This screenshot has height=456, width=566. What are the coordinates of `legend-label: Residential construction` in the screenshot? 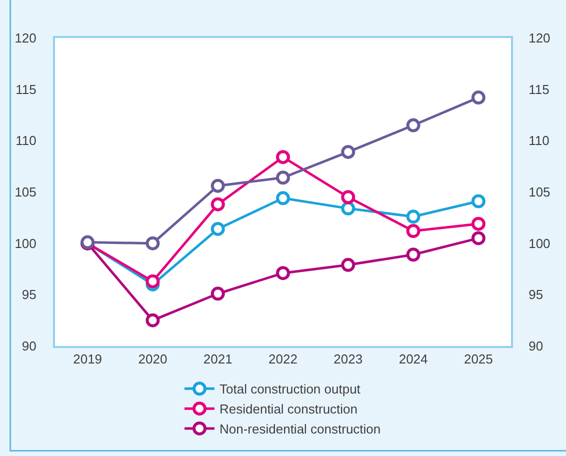 It's located at (289, 409).